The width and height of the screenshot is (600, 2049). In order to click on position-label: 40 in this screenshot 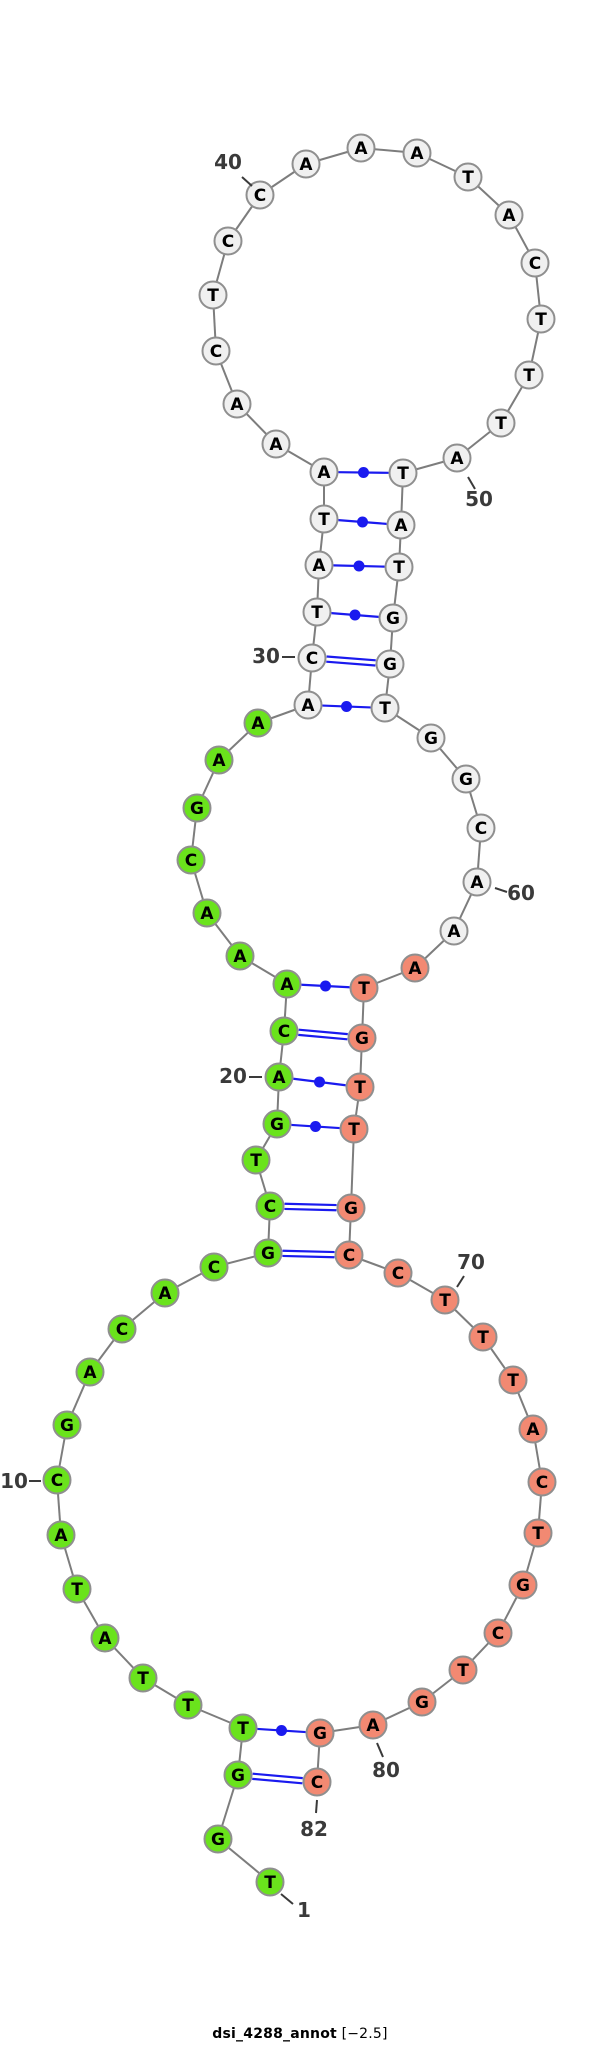, I will do `click(228, 162)`.